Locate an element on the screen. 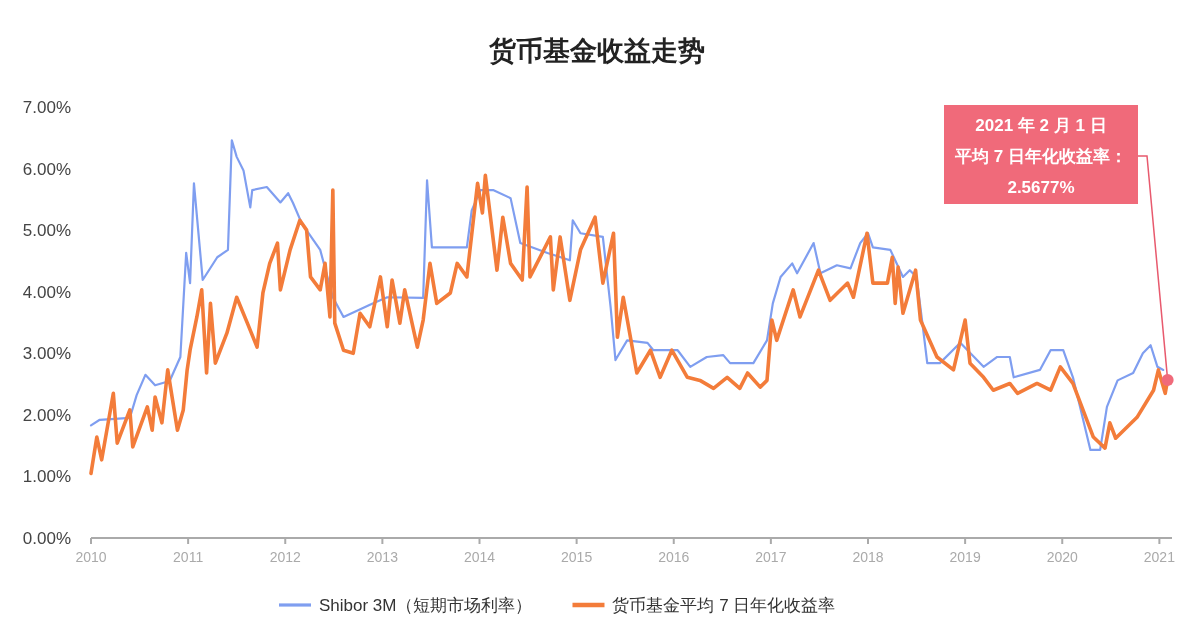 The image size is (1194, 642). y-tick-label: 0.00% is located at coordinates (46, 538).